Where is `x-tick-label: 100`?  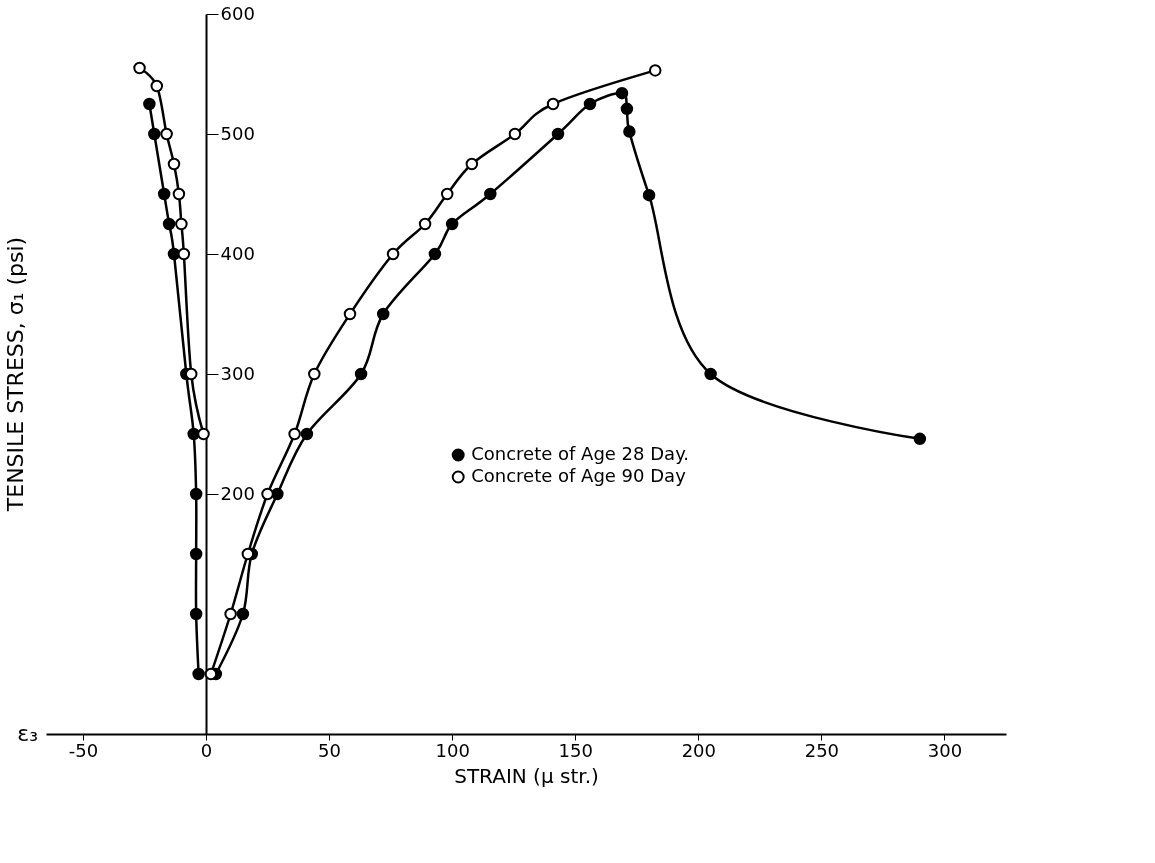
x-tick-label: 100 is located at coordinates (452, 750).